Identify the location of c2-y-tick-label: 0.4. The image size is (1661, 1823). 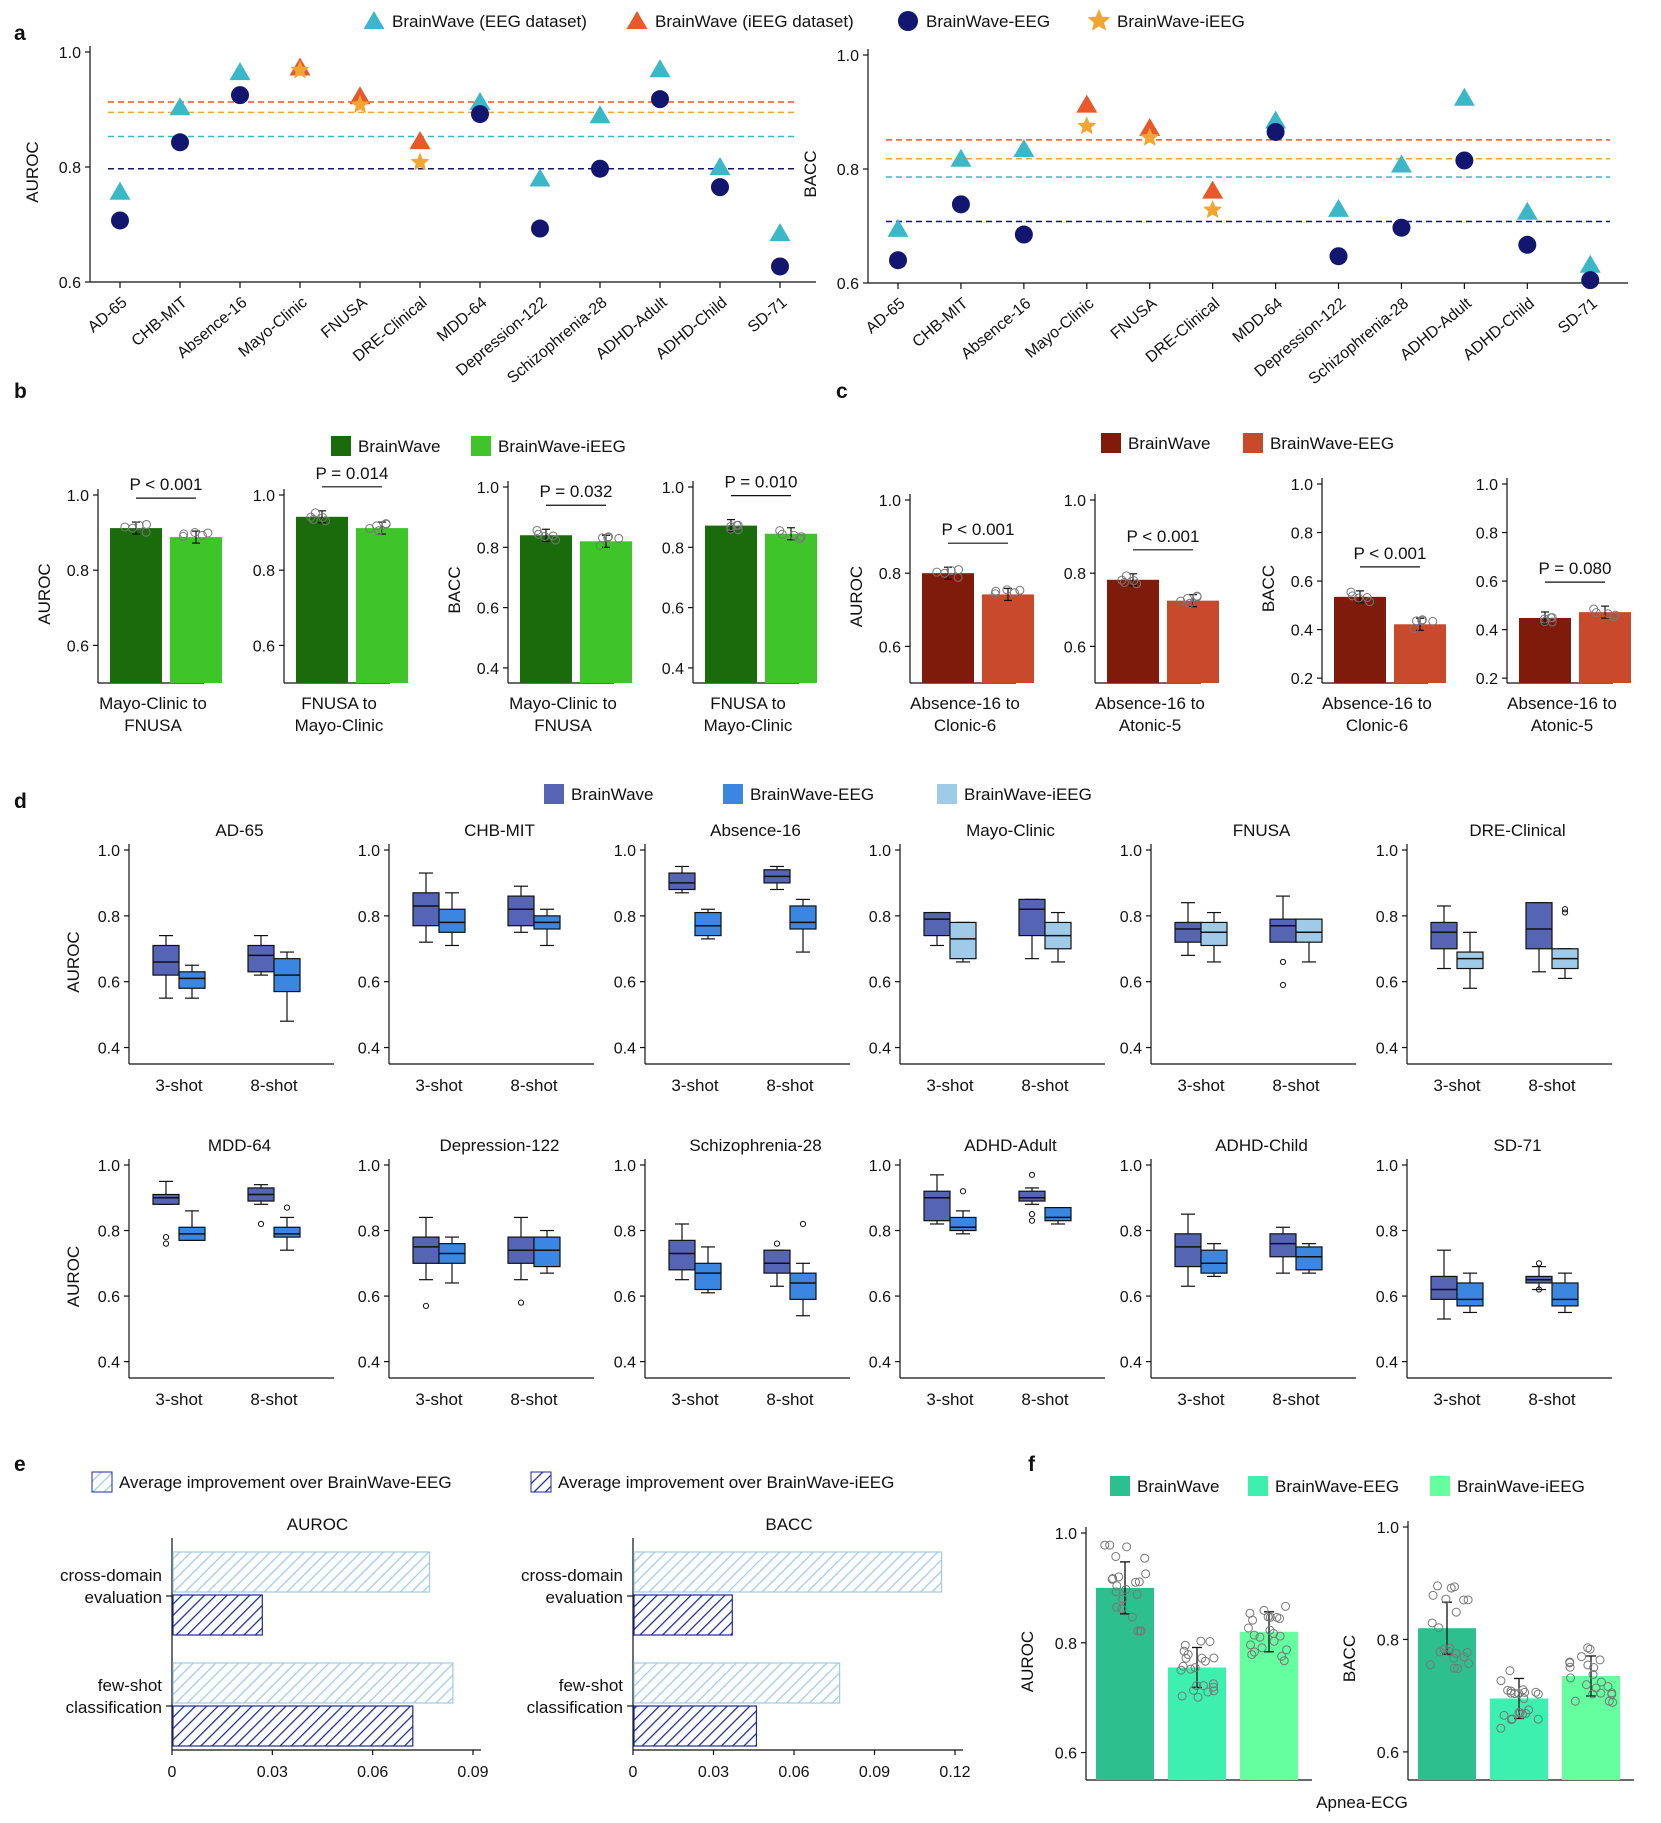
(1302, 631).